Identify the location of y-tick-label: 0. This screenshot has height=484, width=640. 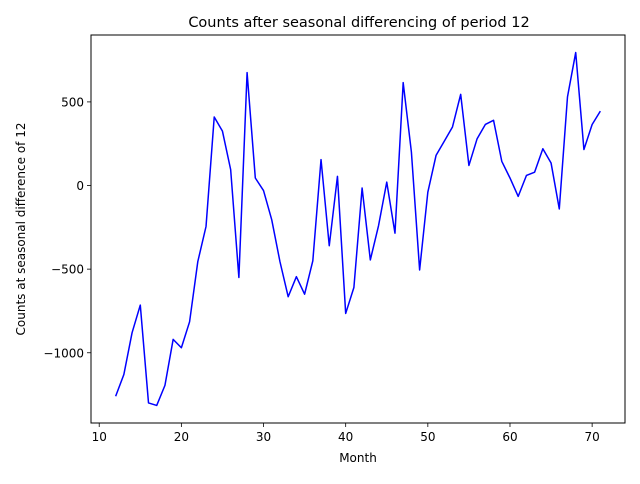
(80, 186).